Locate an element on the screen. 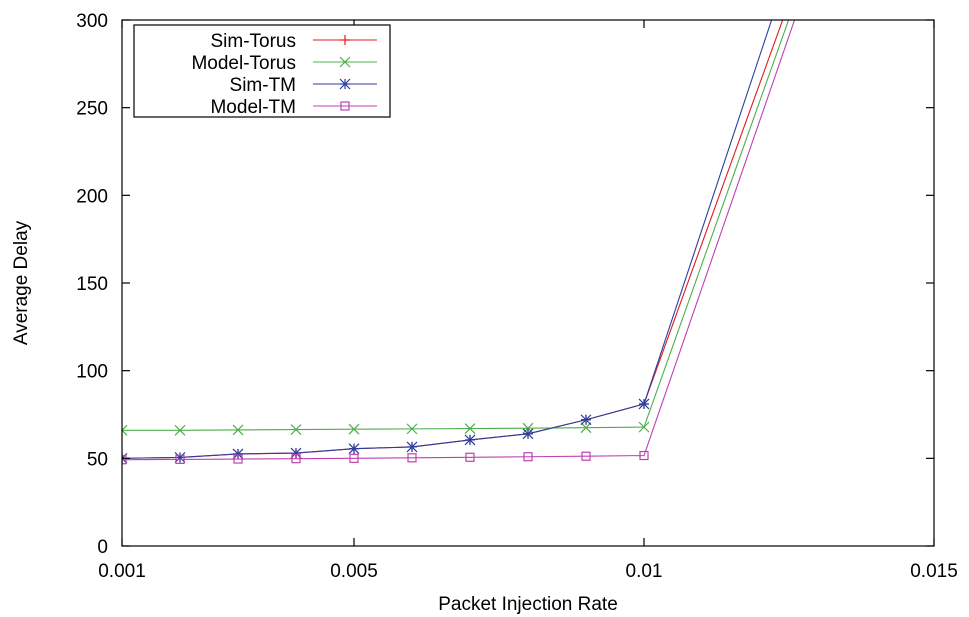  y-tick-label: 200 is located at coordinates (92, 196).